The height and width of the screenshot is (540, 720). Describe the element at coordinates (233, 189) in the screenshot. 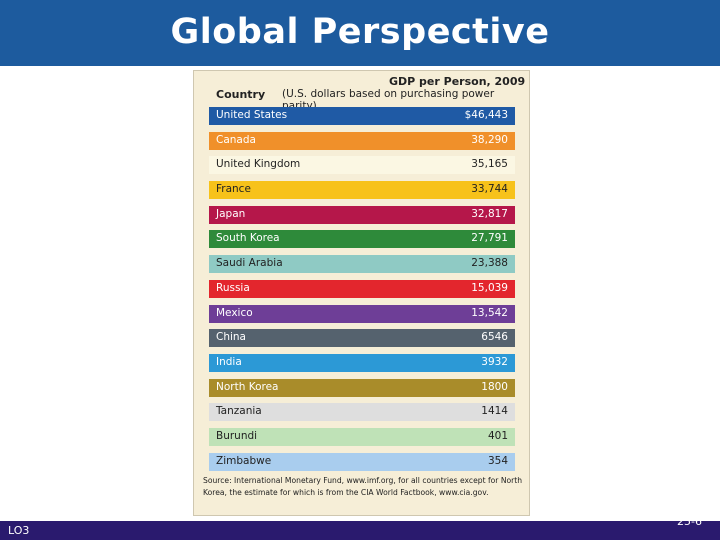

I see `country-name: France` at that location.